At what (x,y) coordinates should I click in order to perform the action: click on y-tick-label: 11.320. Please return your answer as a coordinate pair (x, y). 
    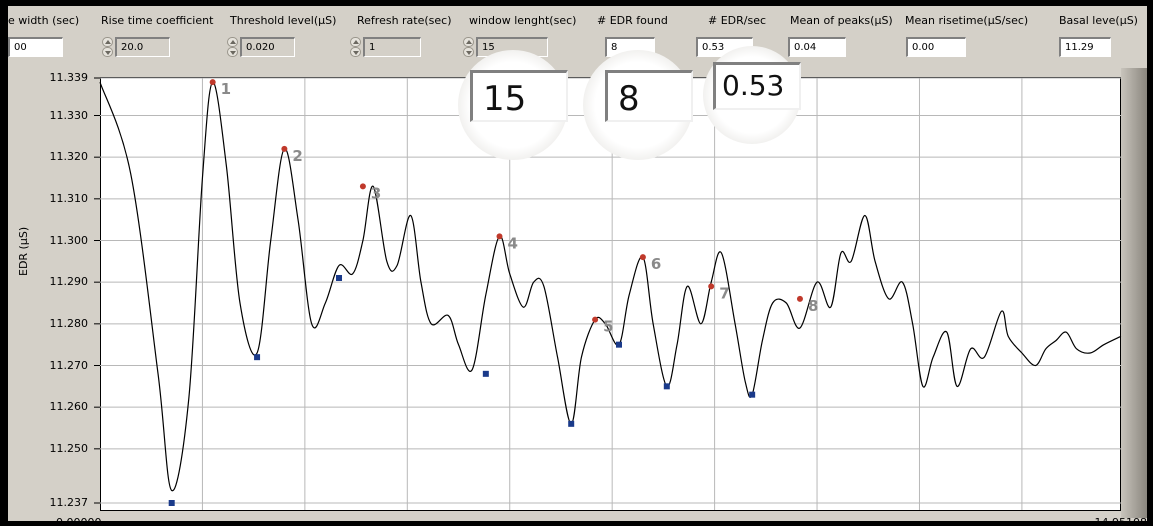
    Looking at the image, I should click on (69, 157).